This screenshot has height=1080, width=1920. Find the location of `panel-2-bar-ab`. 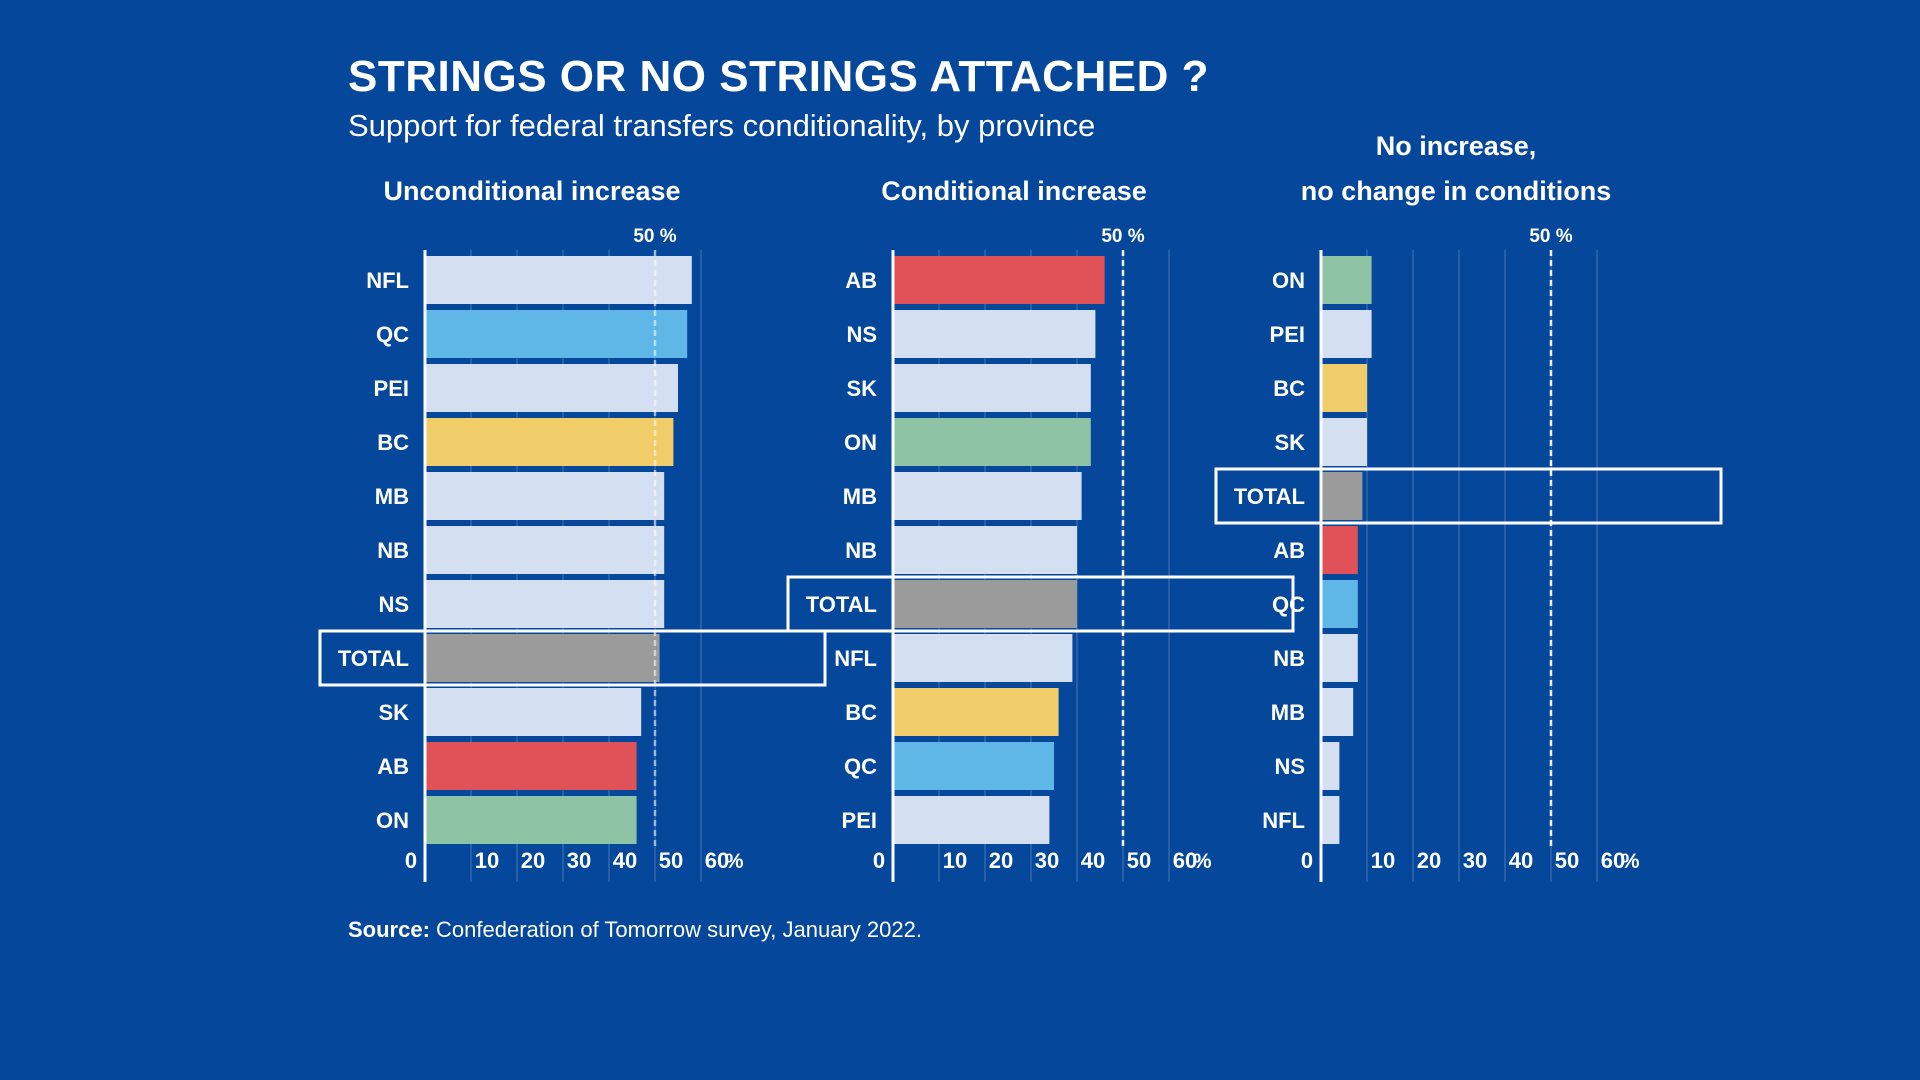

panel-2-bar-ab is located at coordinates (999, 280).